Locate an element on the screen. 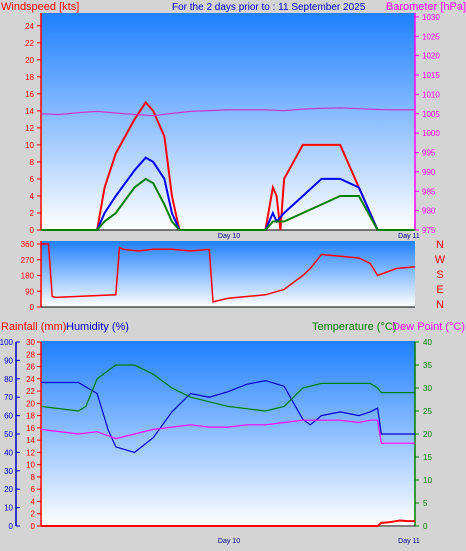  wind-tick-label: 4 is located at coordinates (32, 196).